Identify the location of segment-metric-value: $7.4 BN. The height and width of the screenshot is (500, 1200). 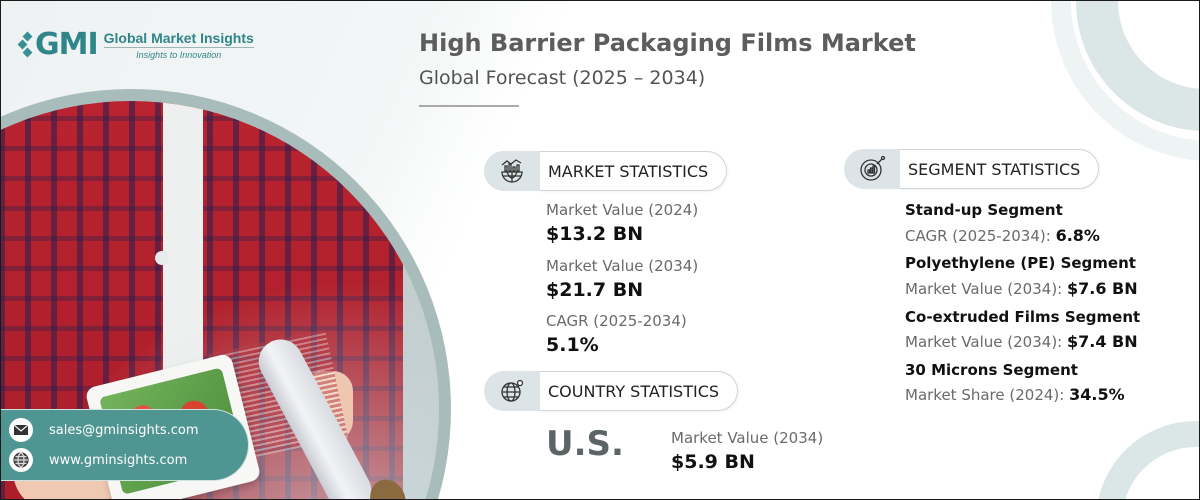
(1102, 341).